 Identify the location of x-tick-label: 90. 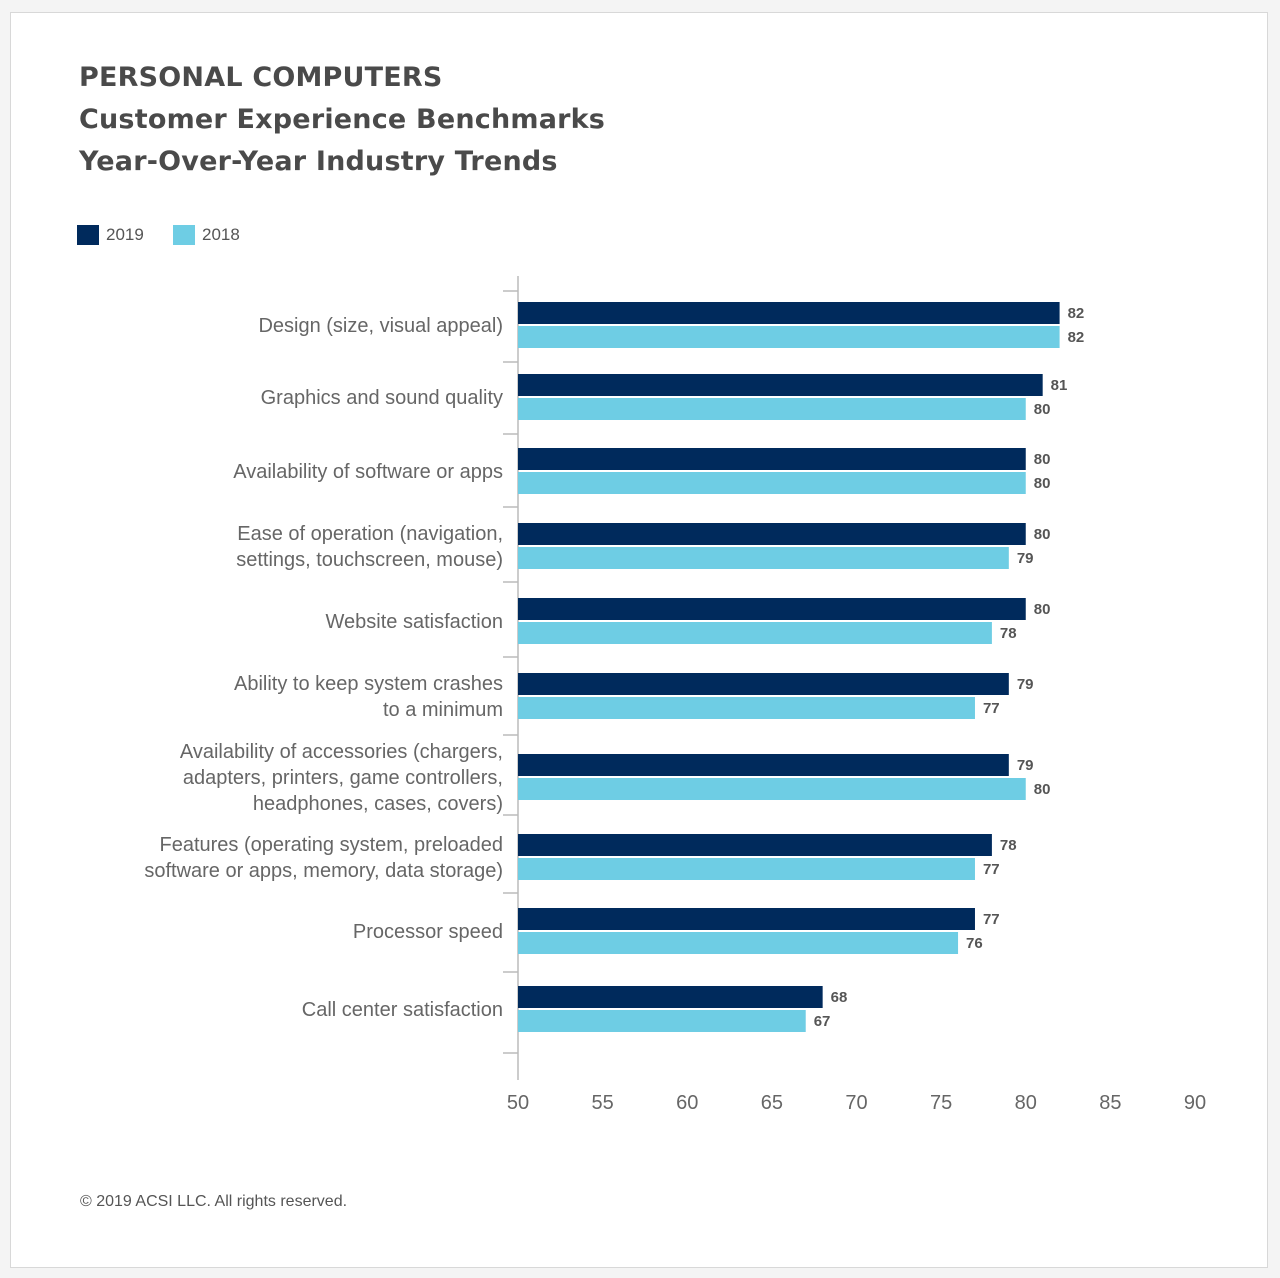
(1195, 1103).